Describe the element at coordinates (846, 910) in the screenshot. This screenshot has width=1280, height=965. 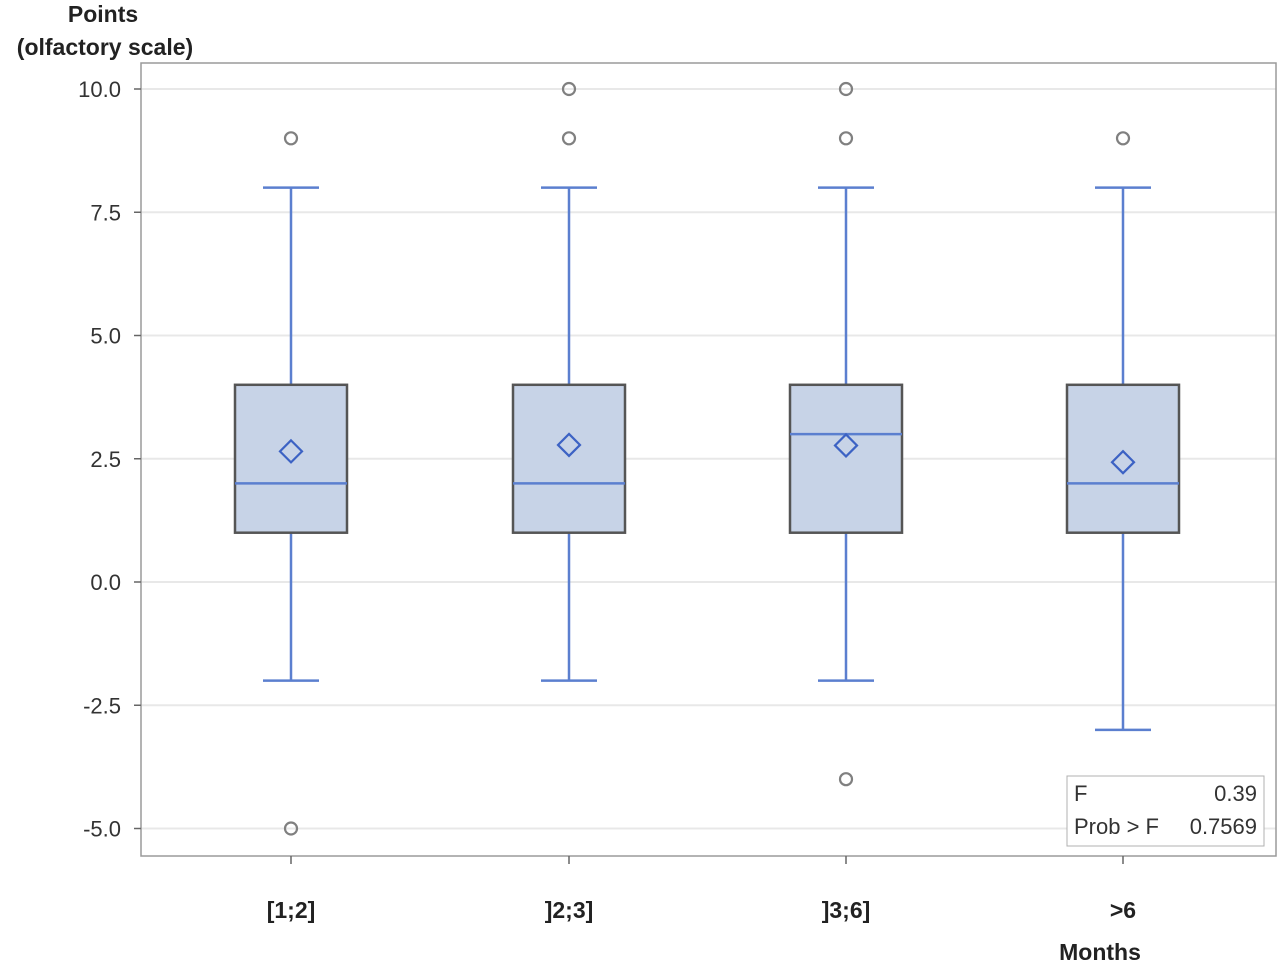
I see `x-tick-label: ]3;6]` at that location.